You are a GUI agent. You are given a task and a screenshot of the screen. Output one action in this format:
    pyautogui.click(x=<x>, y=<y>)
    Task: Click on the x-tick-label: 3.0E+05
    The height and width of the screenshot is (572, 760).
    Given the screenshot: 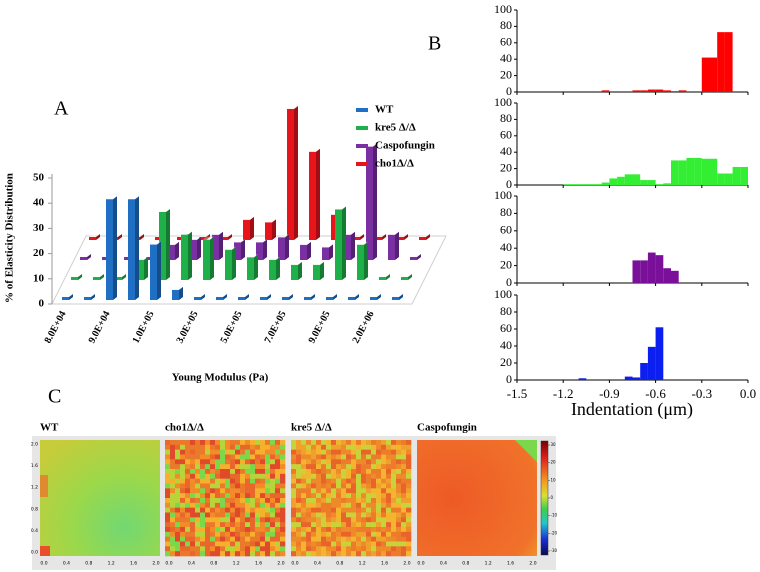 What is the action you would take?
    pyautogui.click(x=188, y=327)
    